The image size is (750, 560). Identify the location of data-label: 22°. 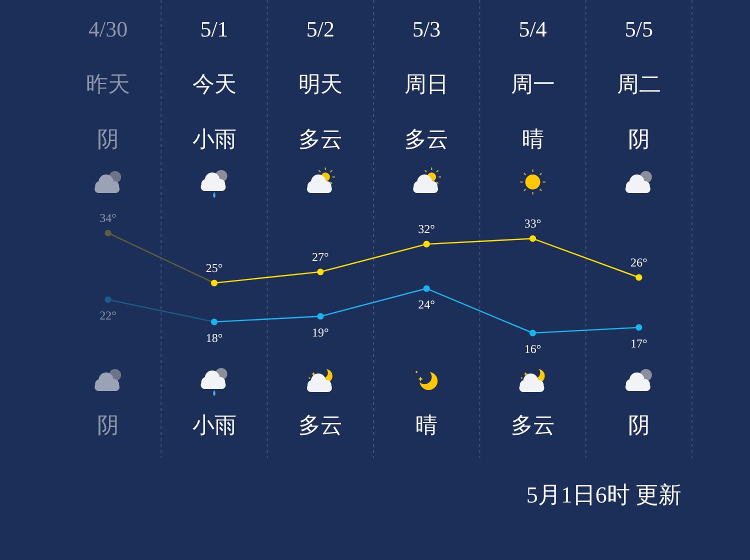
(108, 315).